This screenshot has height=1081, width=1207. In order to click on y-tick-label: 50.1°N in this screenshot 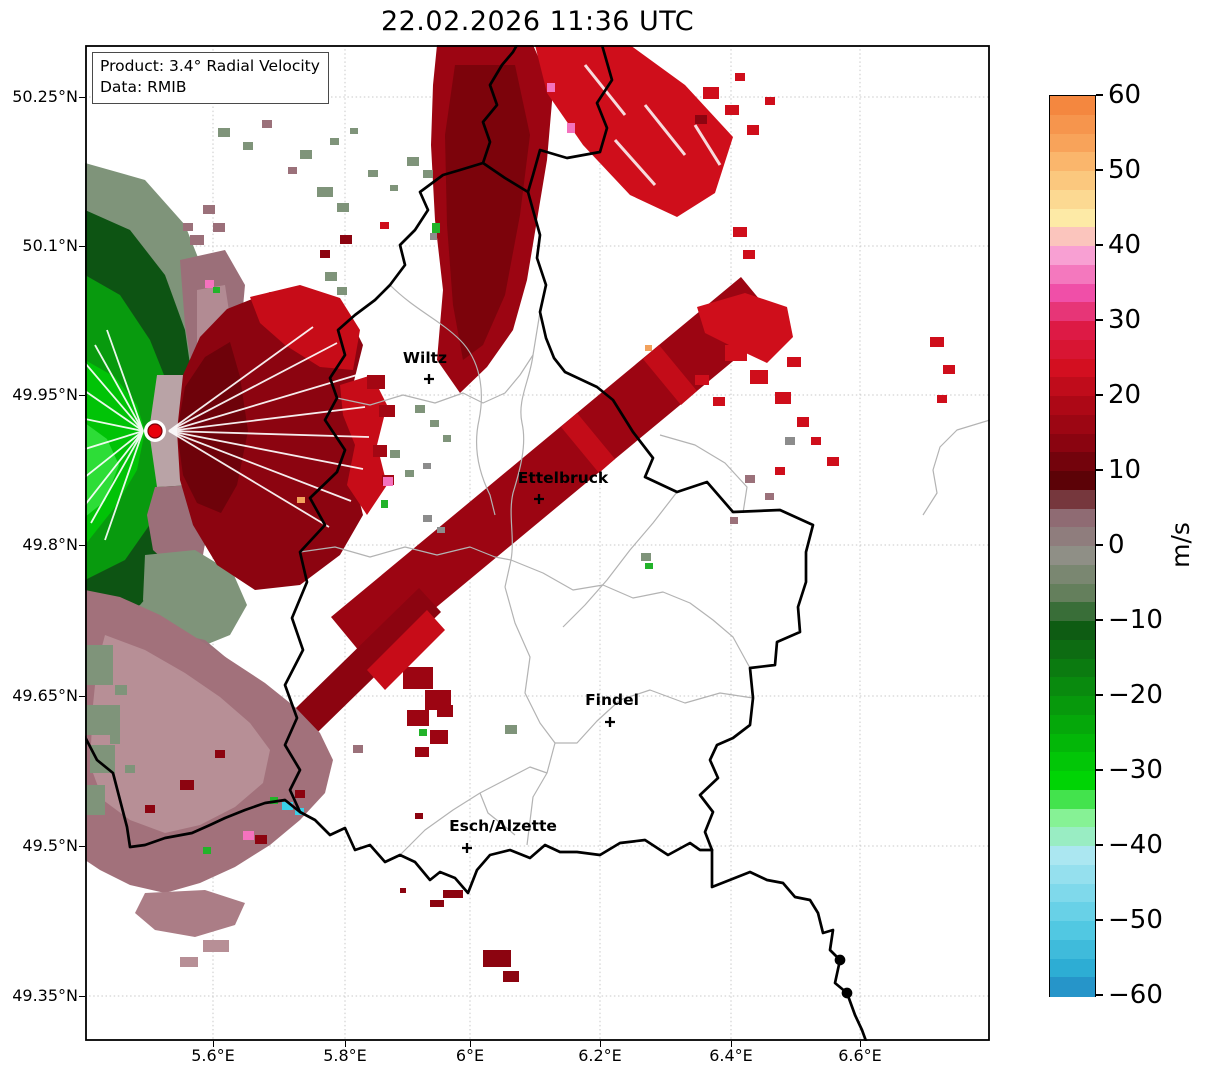, I will do `click(50, 245)`.